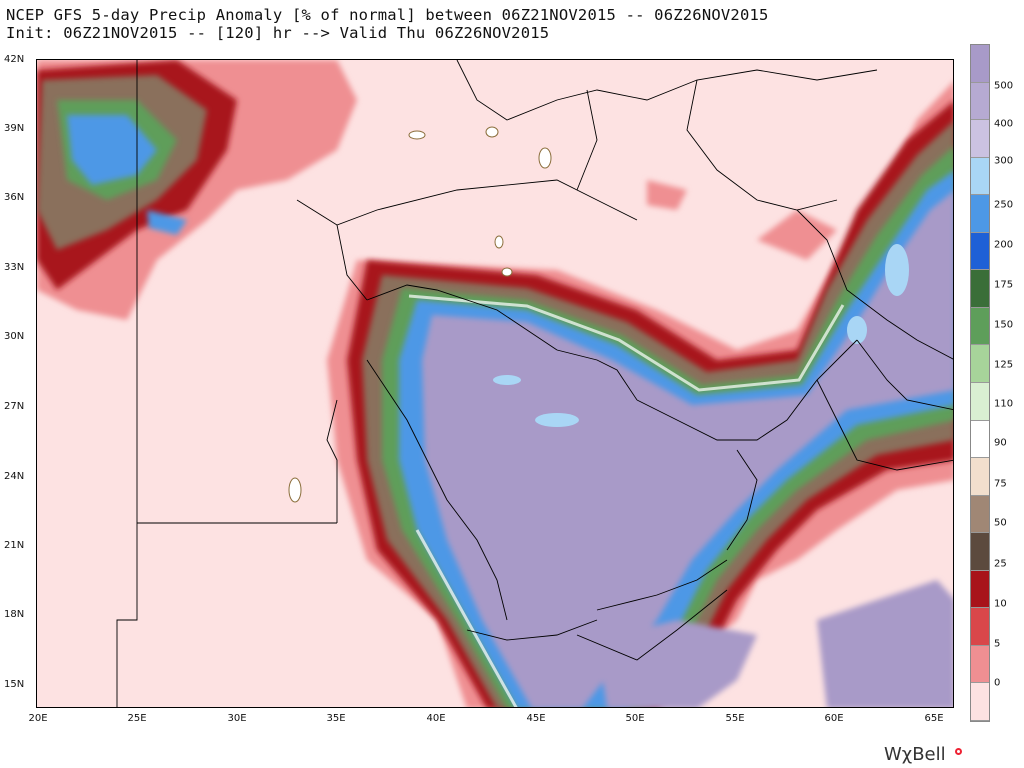  I want to click on lon-label-50e: 50E, so click(635, 718).